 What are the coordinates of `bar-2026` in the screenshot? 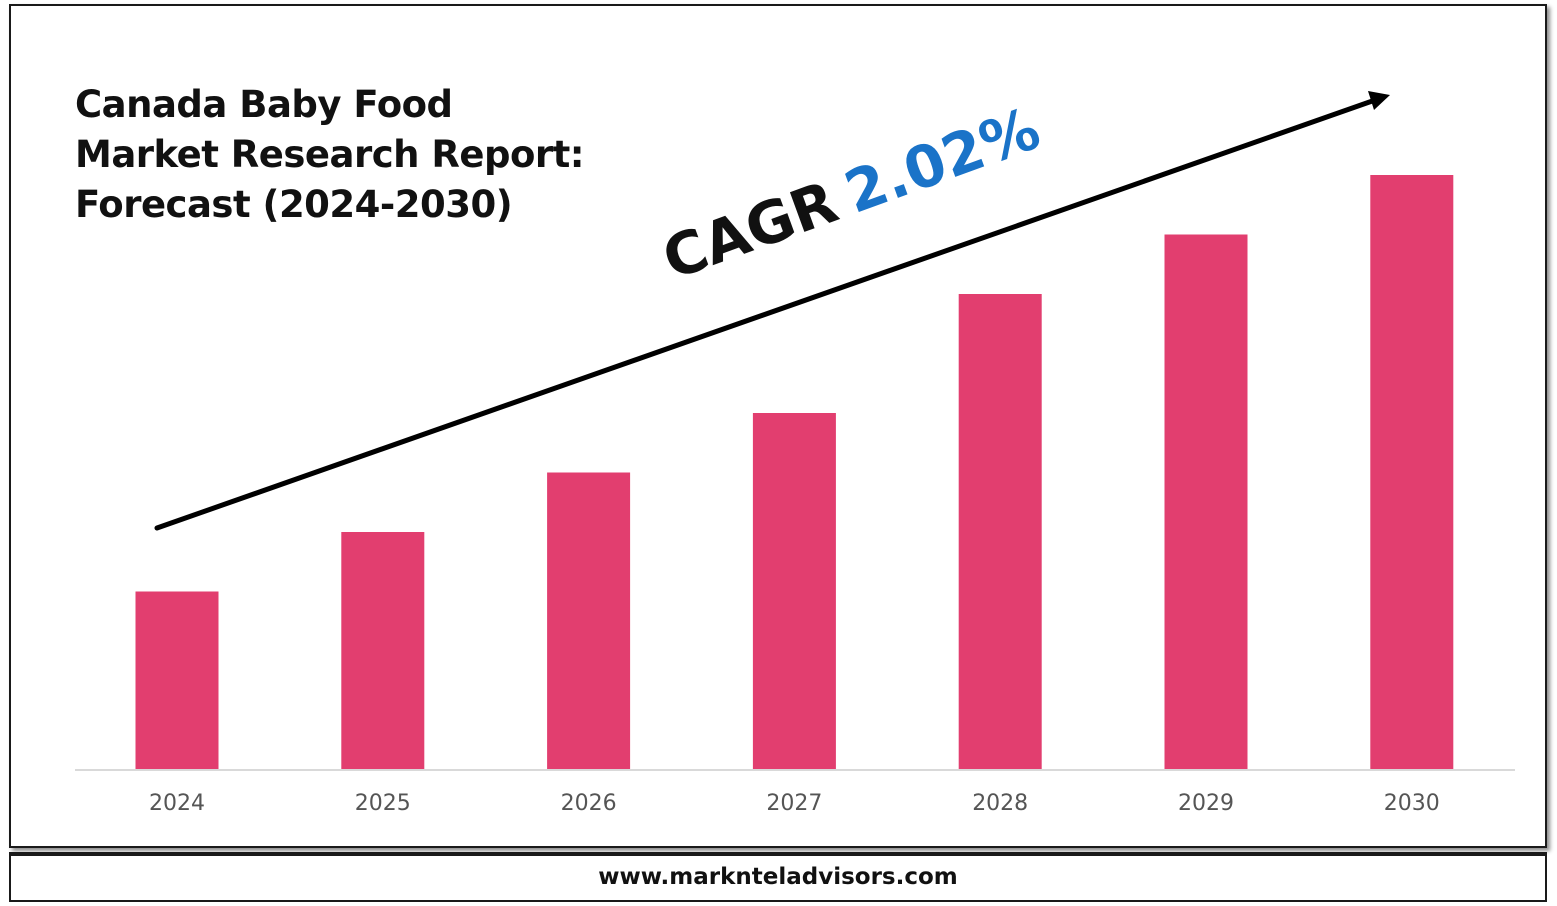 It's located at (589, 621).